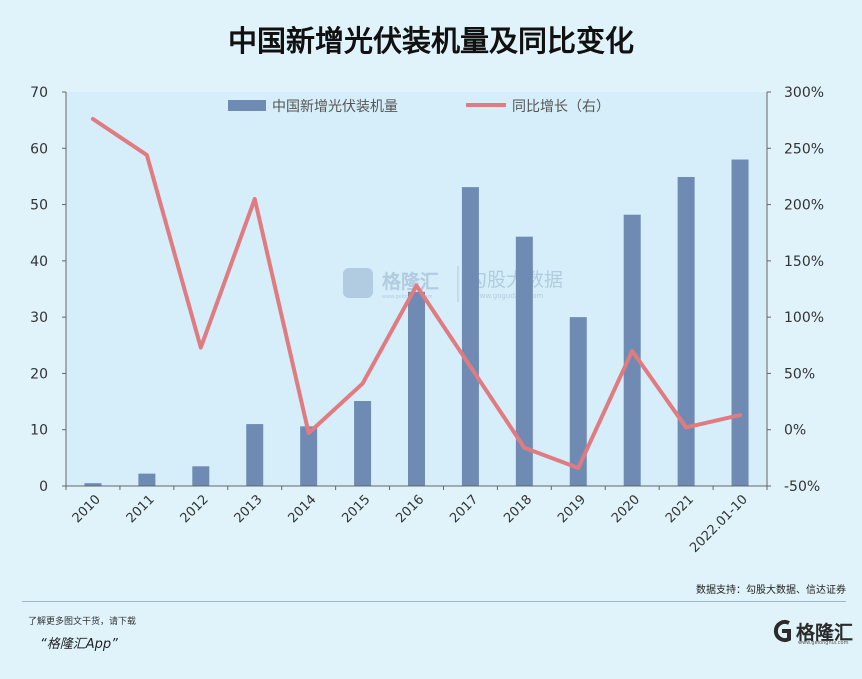 This screenshot has width=862, height=679. What do you see at coordinates (561, 107) in the screenshot?
I see `legend-line-label: 同比增长（右）` at bounding box center [561, 107].